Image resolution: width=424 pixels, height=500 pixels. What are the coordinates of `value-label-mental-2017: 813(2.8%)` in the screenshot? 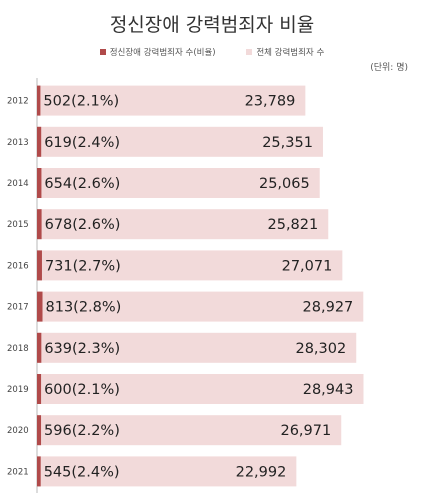 It's located at (84, 308).